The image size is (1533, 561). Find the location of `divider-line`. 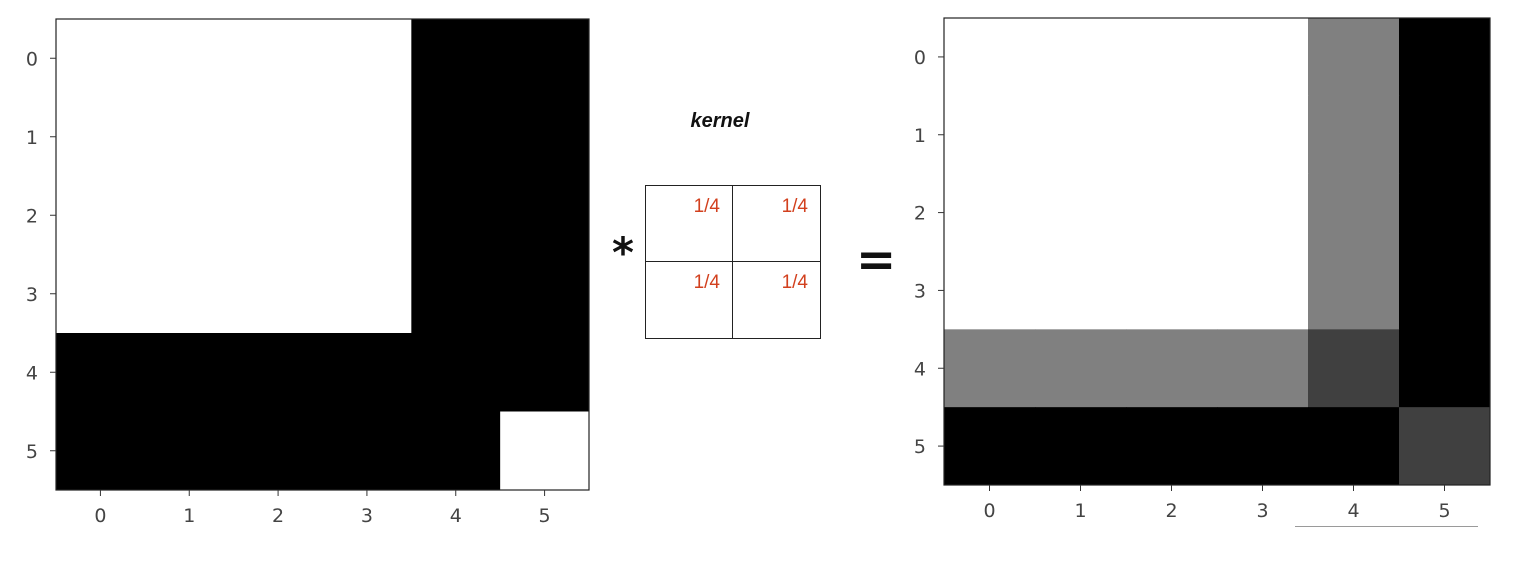

divider-line is located at coordinates (1386, 526).